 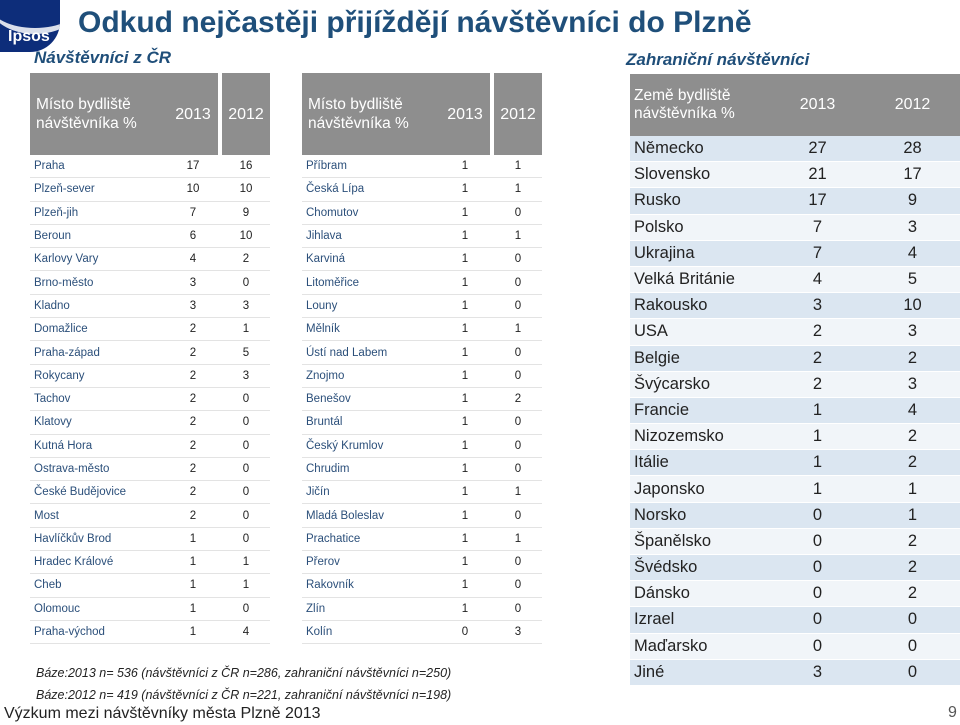 I want to click on value-2013: 7, so click(x=817, y=227).